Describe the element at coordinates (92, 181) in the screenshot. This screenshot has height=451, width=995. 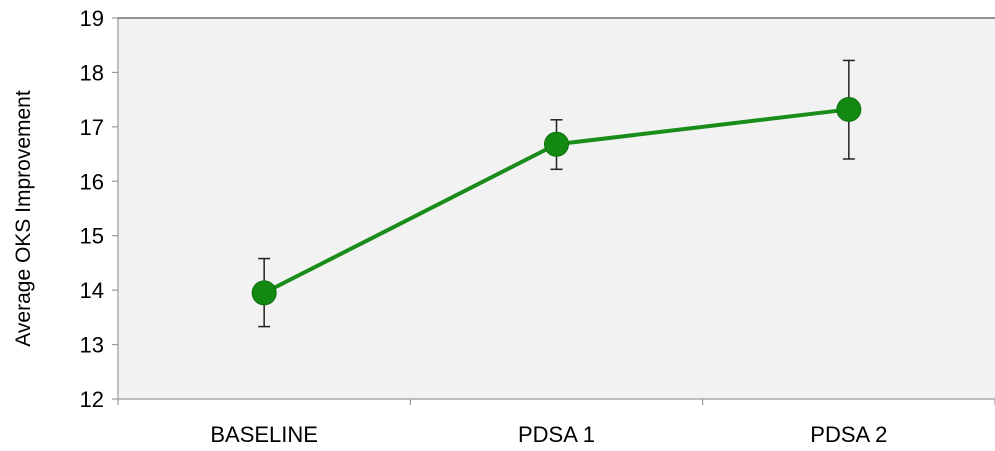
I see `y-tick-label: 16` at that location.